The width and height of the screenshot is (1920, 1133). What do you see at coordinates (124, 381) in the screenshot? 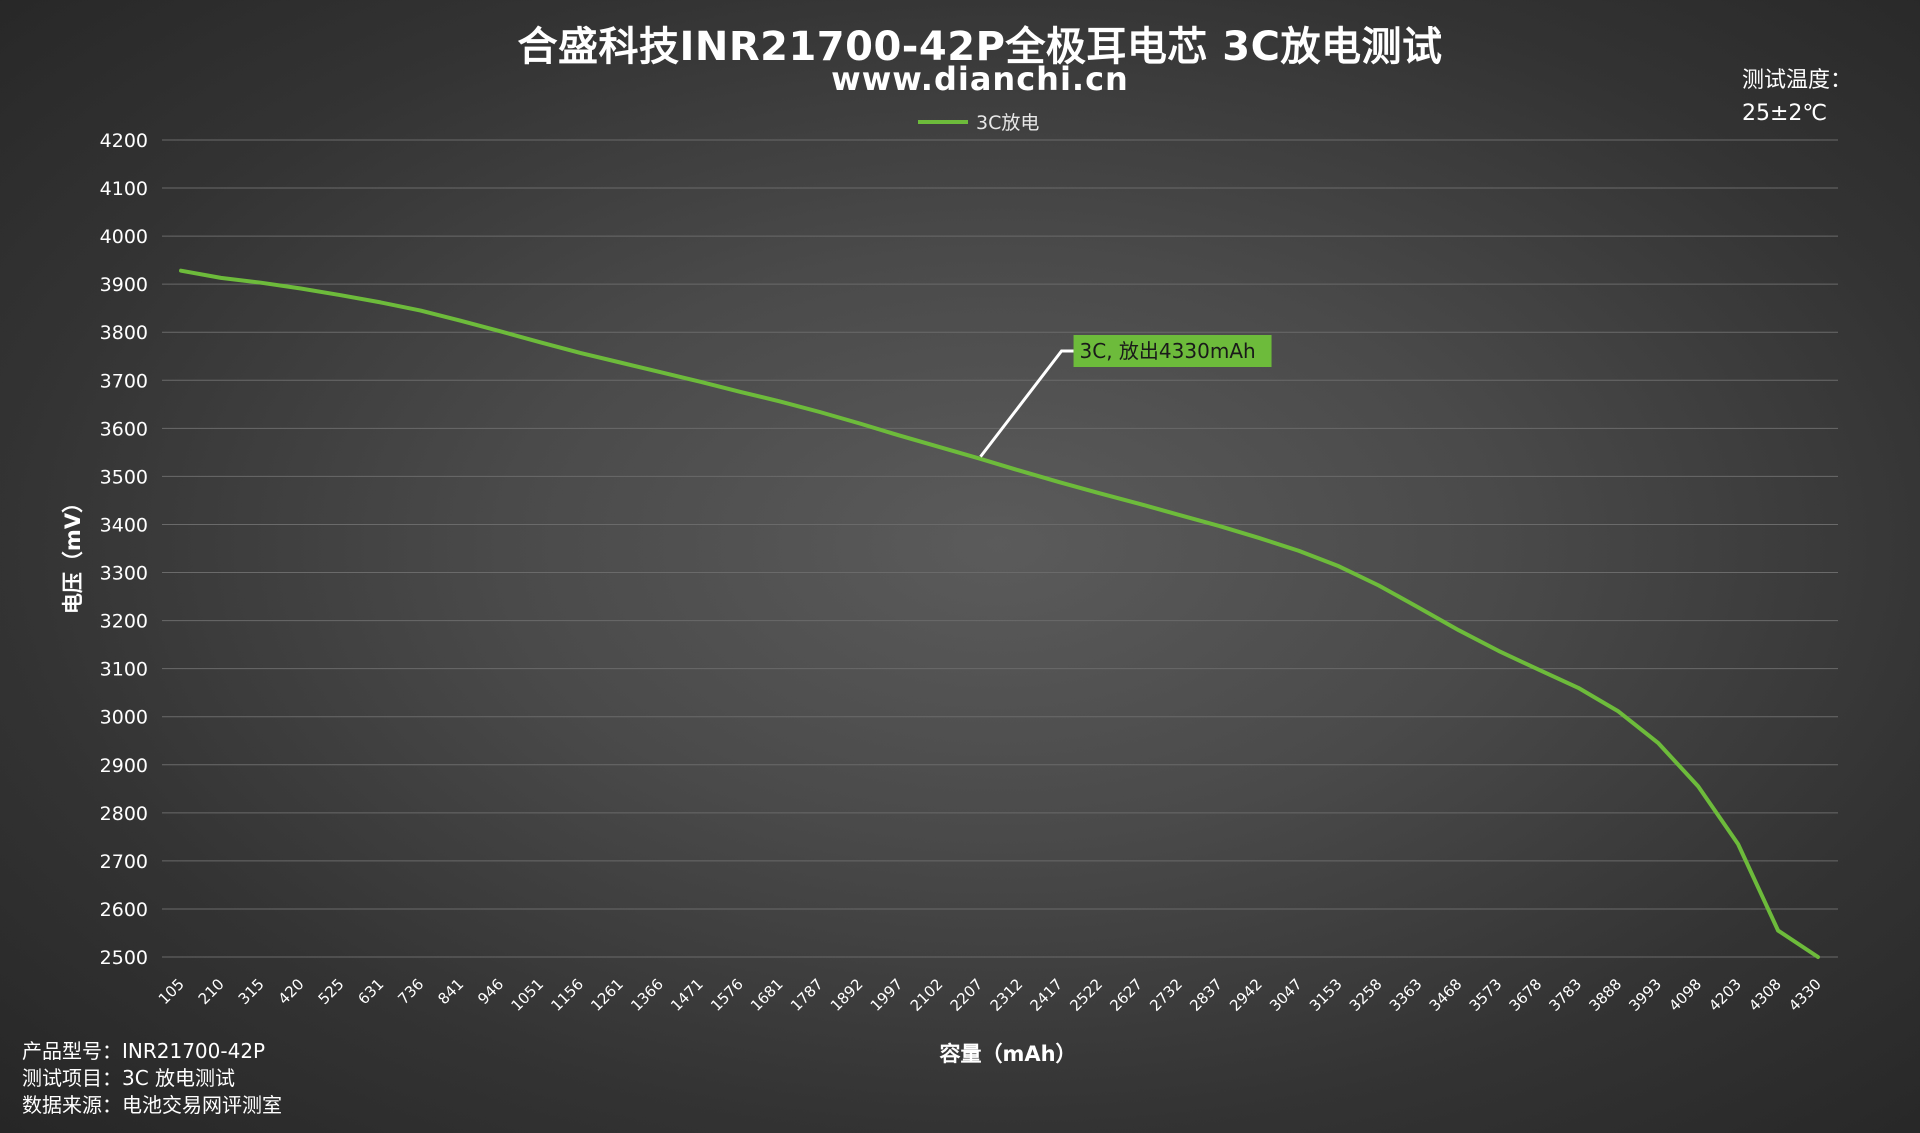
I see `y-tick-label: 3700` at bounding box center [124, 381].